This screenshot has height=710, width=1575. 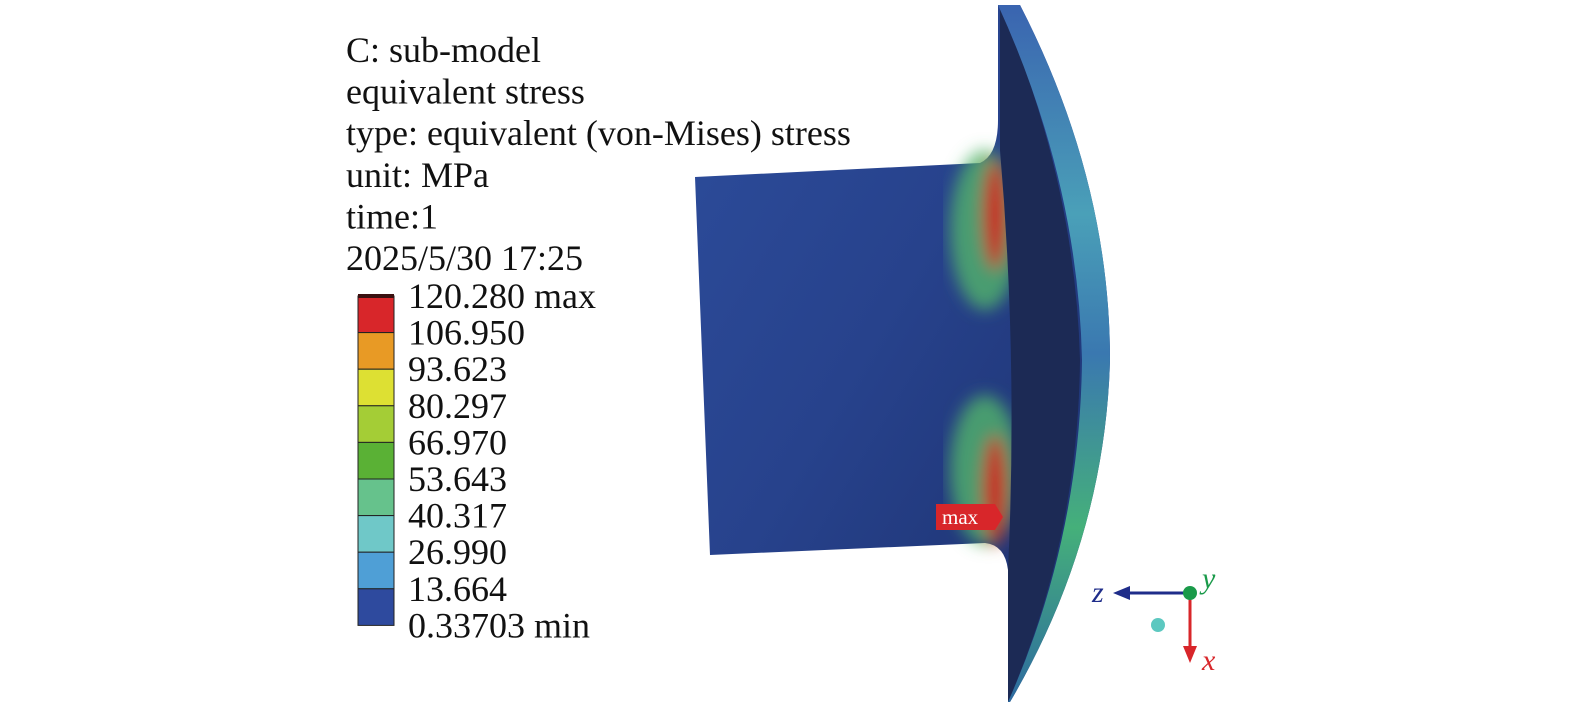 What do you see at coordinates (466, 333) in the screenshot?
I see `legend-label: 106.950` at bounding box center [466, 333].